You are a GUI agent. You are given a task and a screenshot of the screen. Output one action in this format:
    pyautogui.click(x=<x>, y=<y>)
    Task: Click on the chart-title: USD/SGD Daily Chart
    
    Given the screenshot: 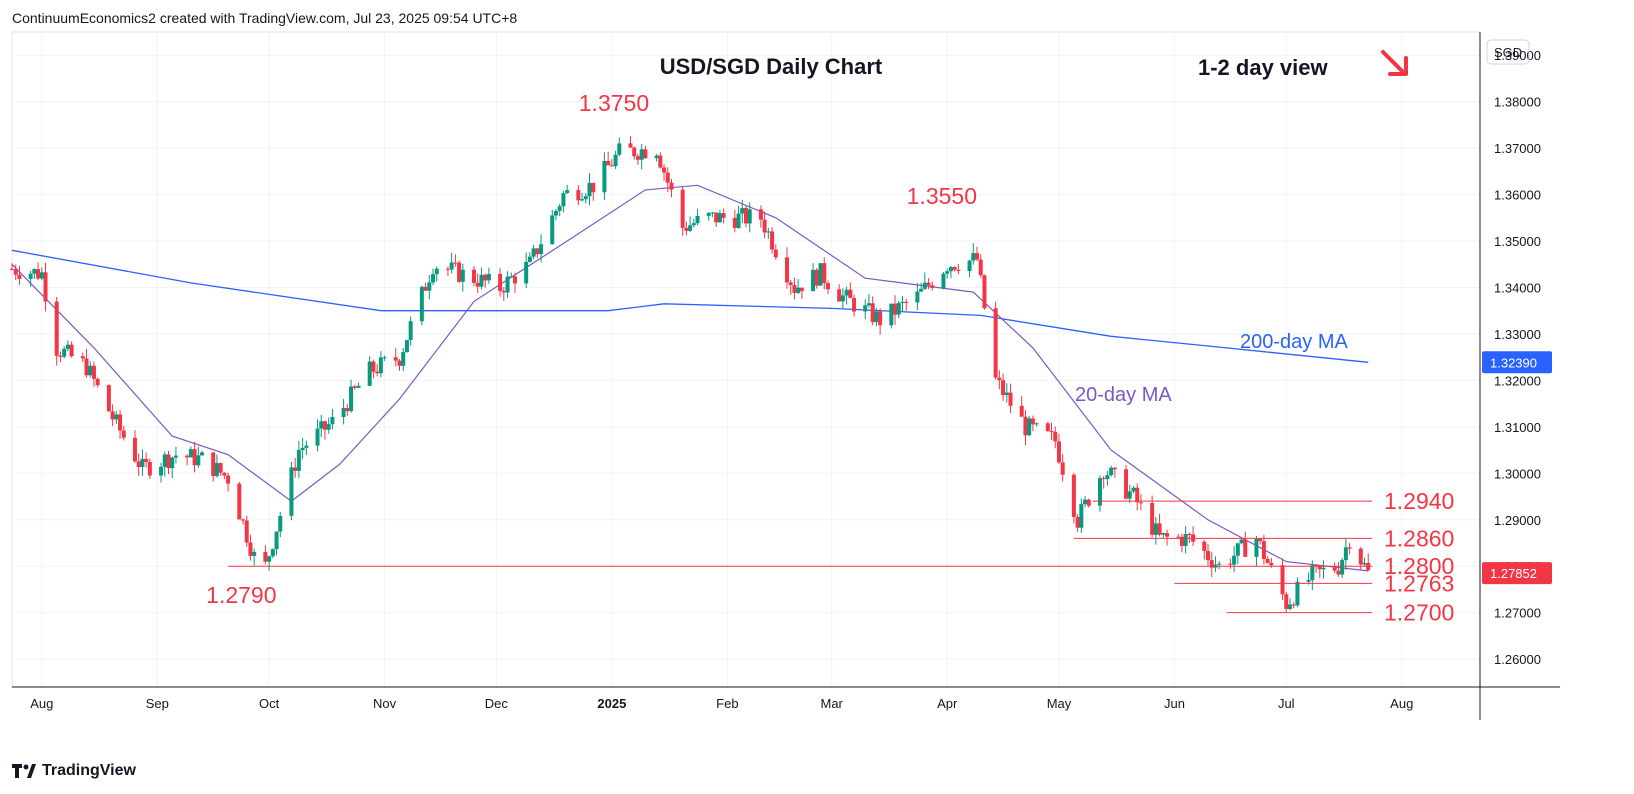 What is the action you would take?
    pyautogui.click(x=771, y=66)
    